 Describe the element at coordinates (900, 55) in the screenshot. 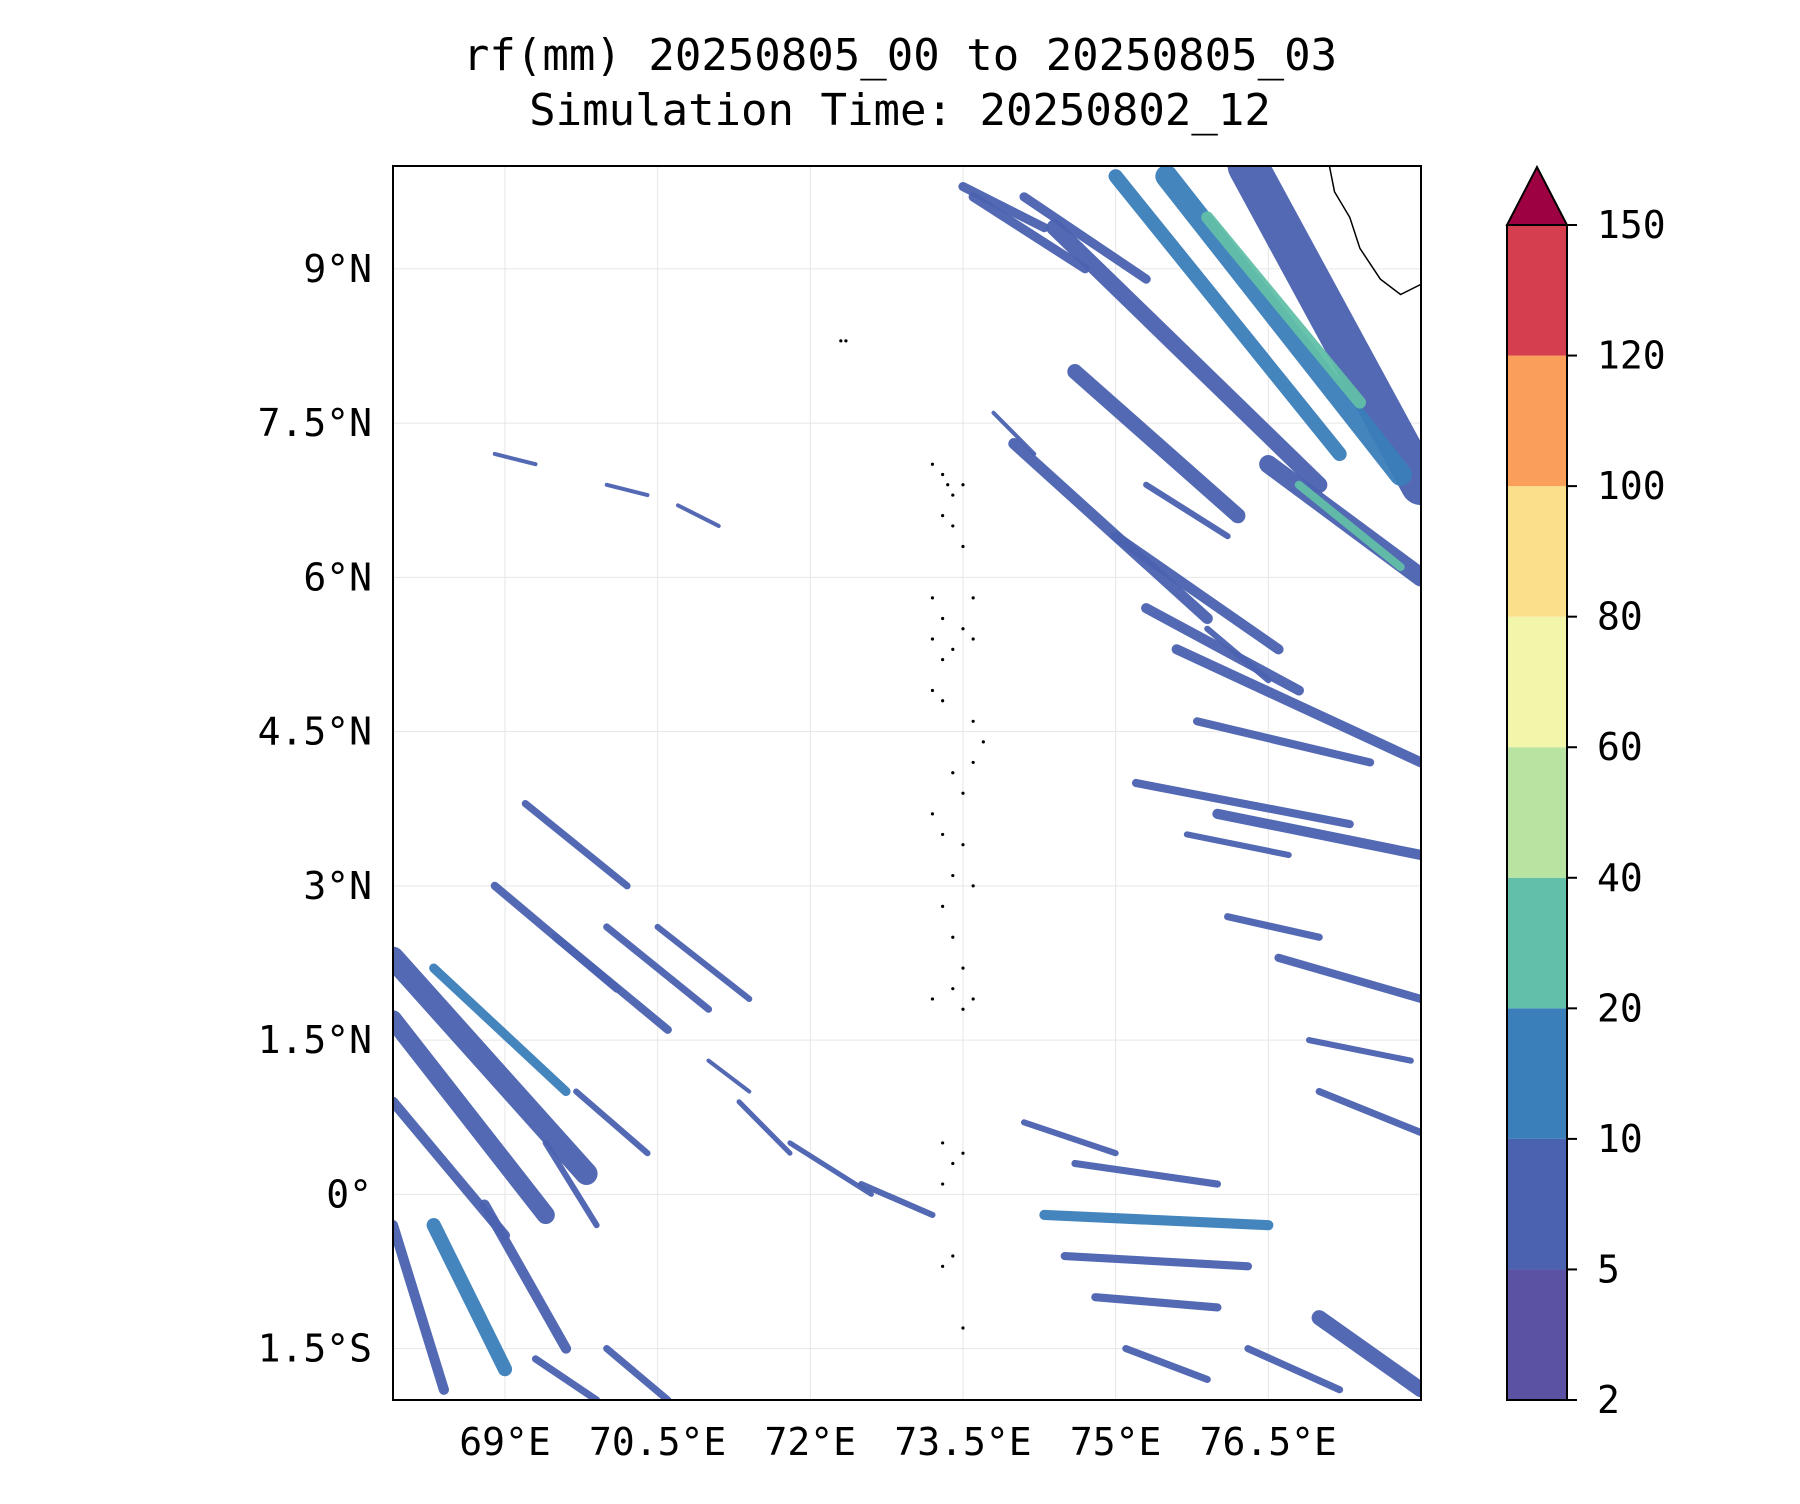

I see `map-title: rf(mm) 20250805_00 to 20250805_03` at that location.